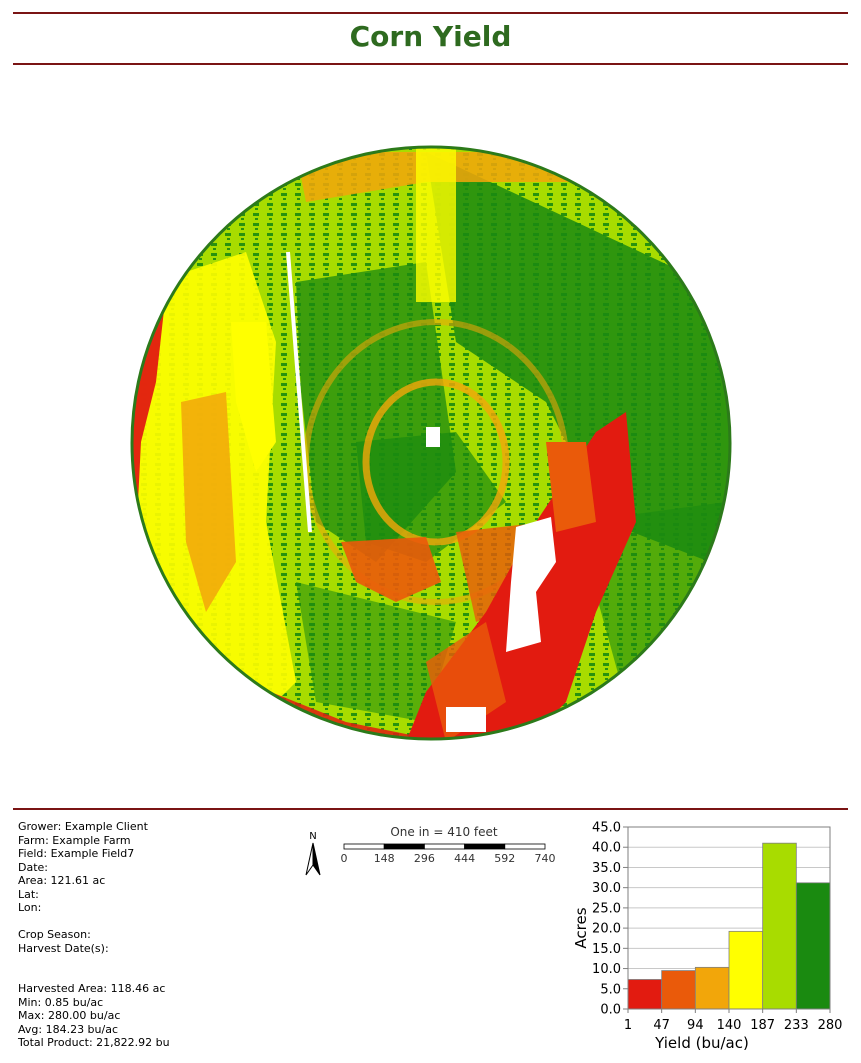 Image resolution: width=861 pixels, height=1063 pixels. I want to click on scale-caption: One in = 410 feet, so click(444, 832).